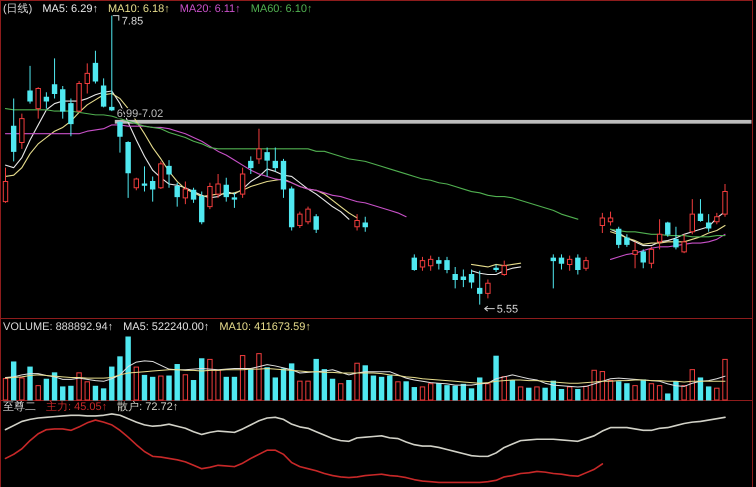 The image size is (756, 487). I want to click on title: (日线), so click(17, 9).